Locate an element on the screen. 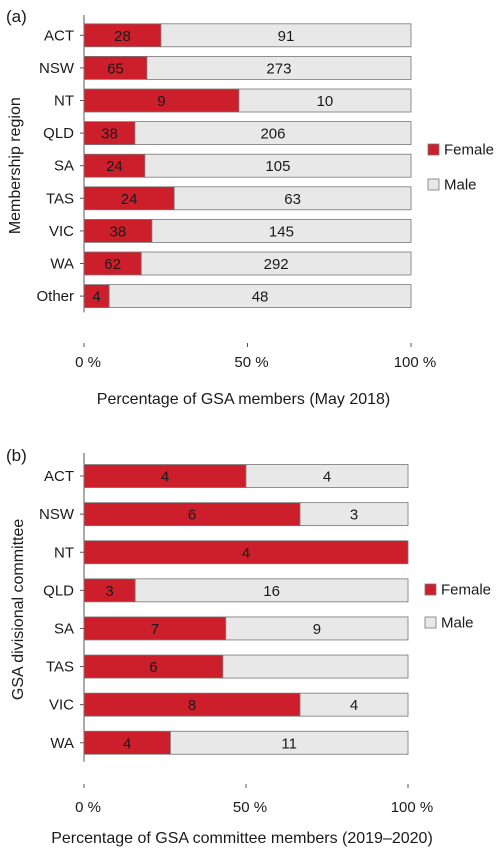  chart1-x-tick-label: 100 % is located at coordinates (415, 362).